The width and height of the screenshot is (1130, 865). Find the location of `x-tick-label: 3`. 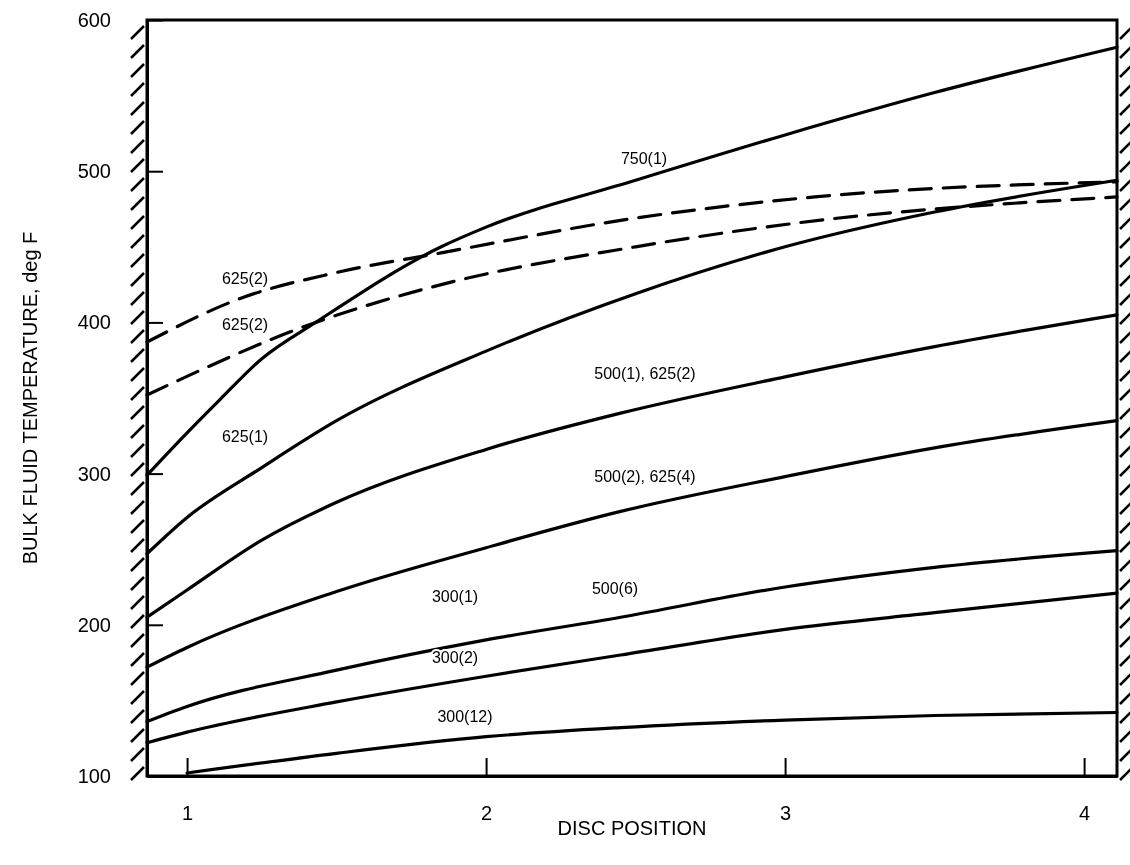

x-tick-label: 3 is located at coordinates (786, 813).